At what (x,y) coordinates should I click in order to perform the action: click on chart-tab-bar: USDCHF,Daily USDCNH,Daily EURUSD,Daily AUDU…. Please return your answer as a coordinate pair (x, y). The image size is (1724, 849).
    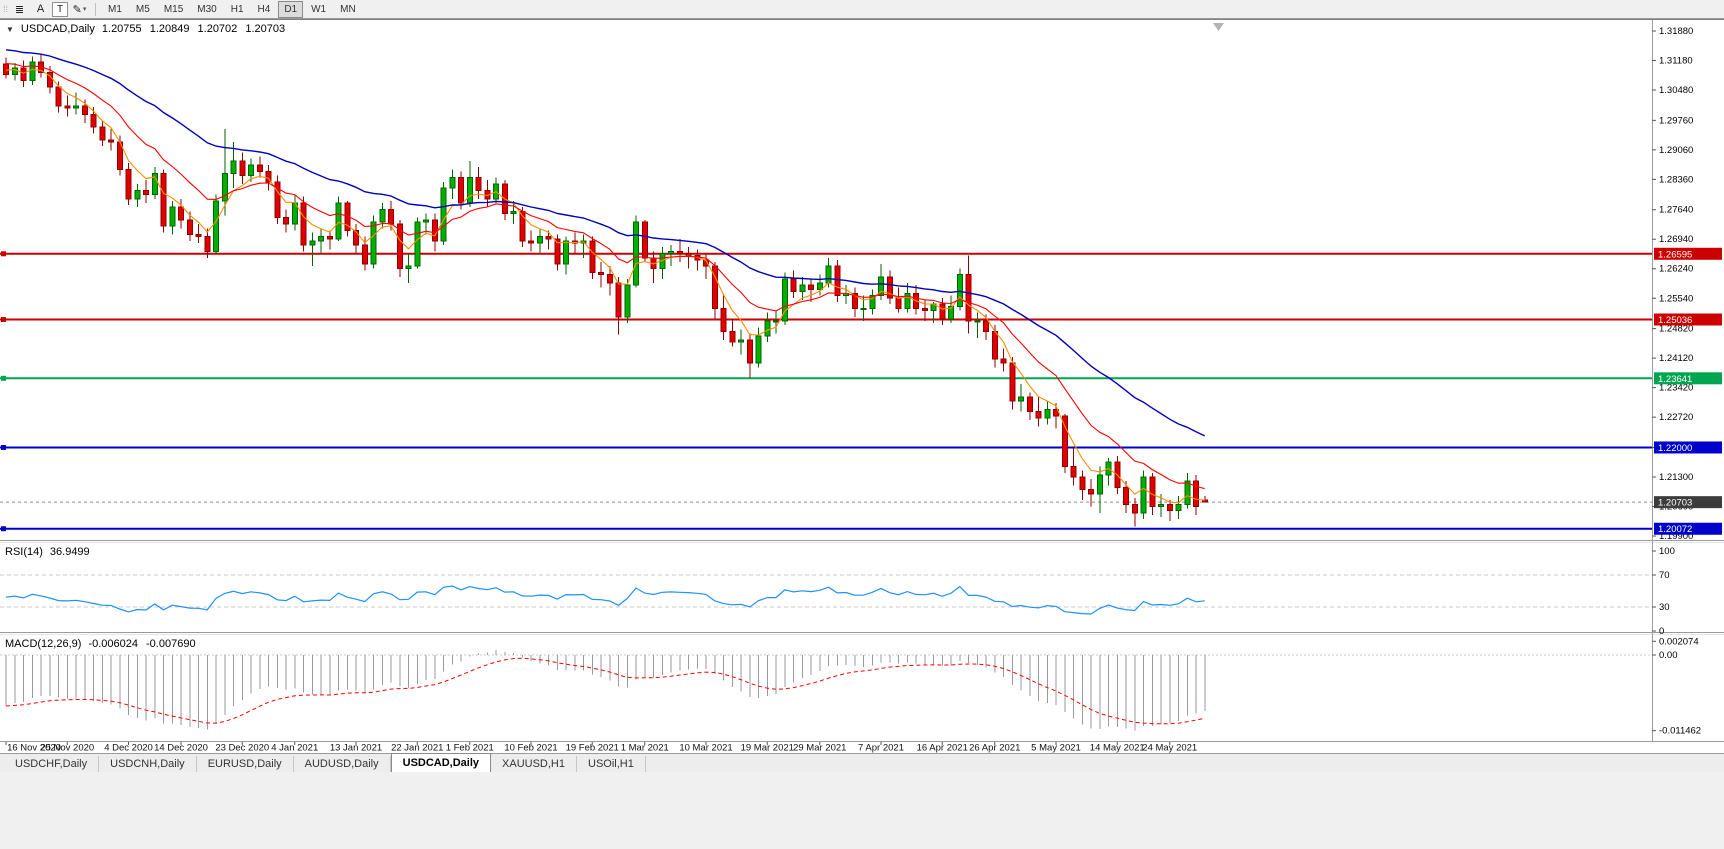
    Looking at the image, I should click on (862, 762).